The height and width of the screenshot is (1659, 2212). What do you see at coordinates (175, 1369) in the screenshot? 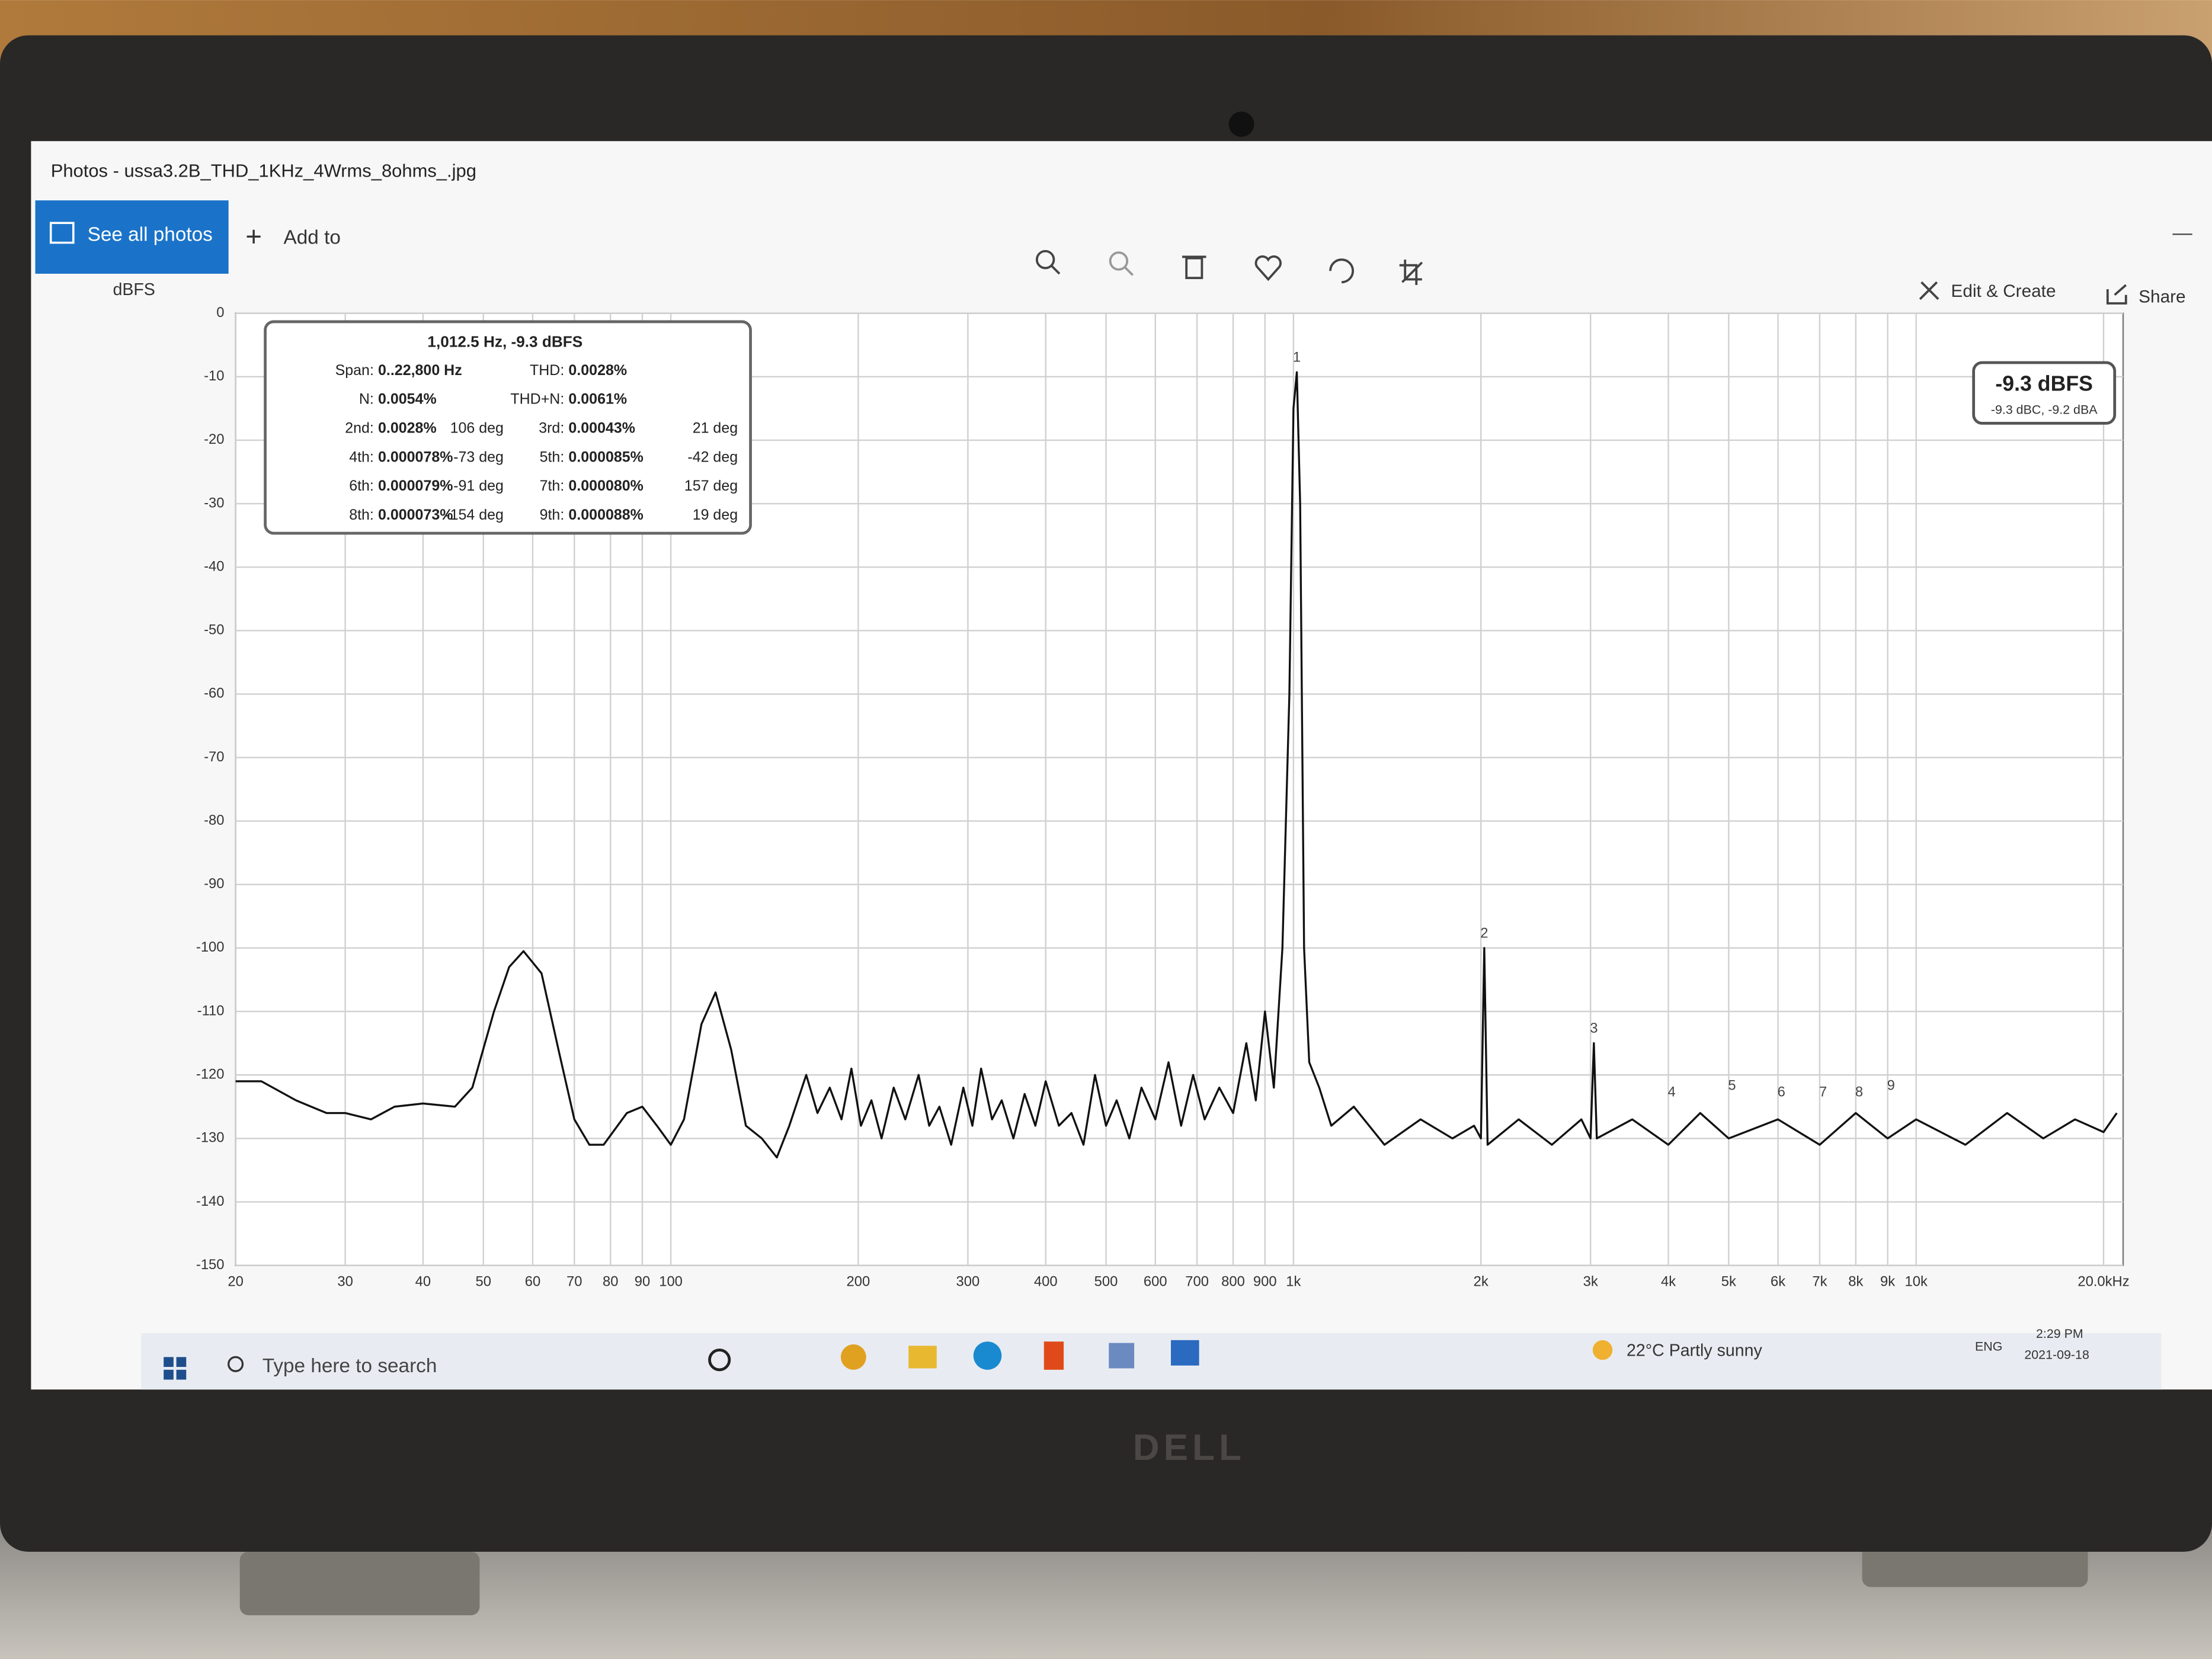
I see `start-button` at bounding box center [175, 1369].